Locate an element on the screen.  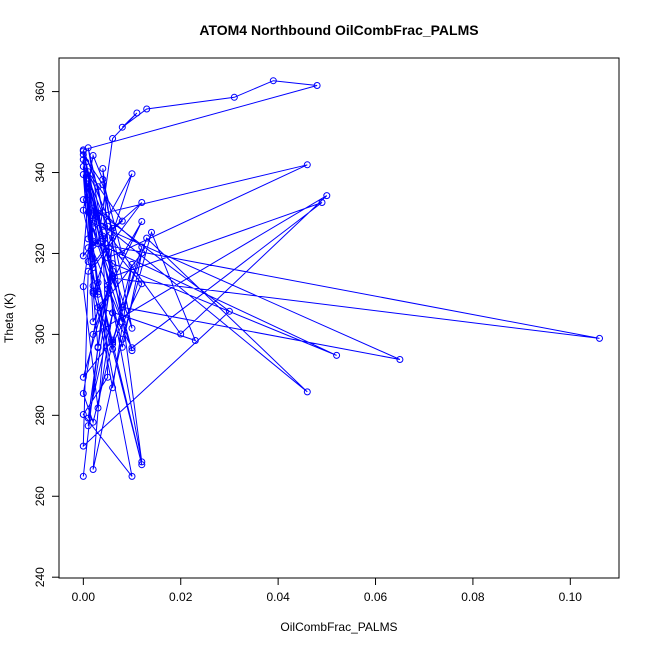
x-tick-label: 0.04 is located at coordinates (278, 597).